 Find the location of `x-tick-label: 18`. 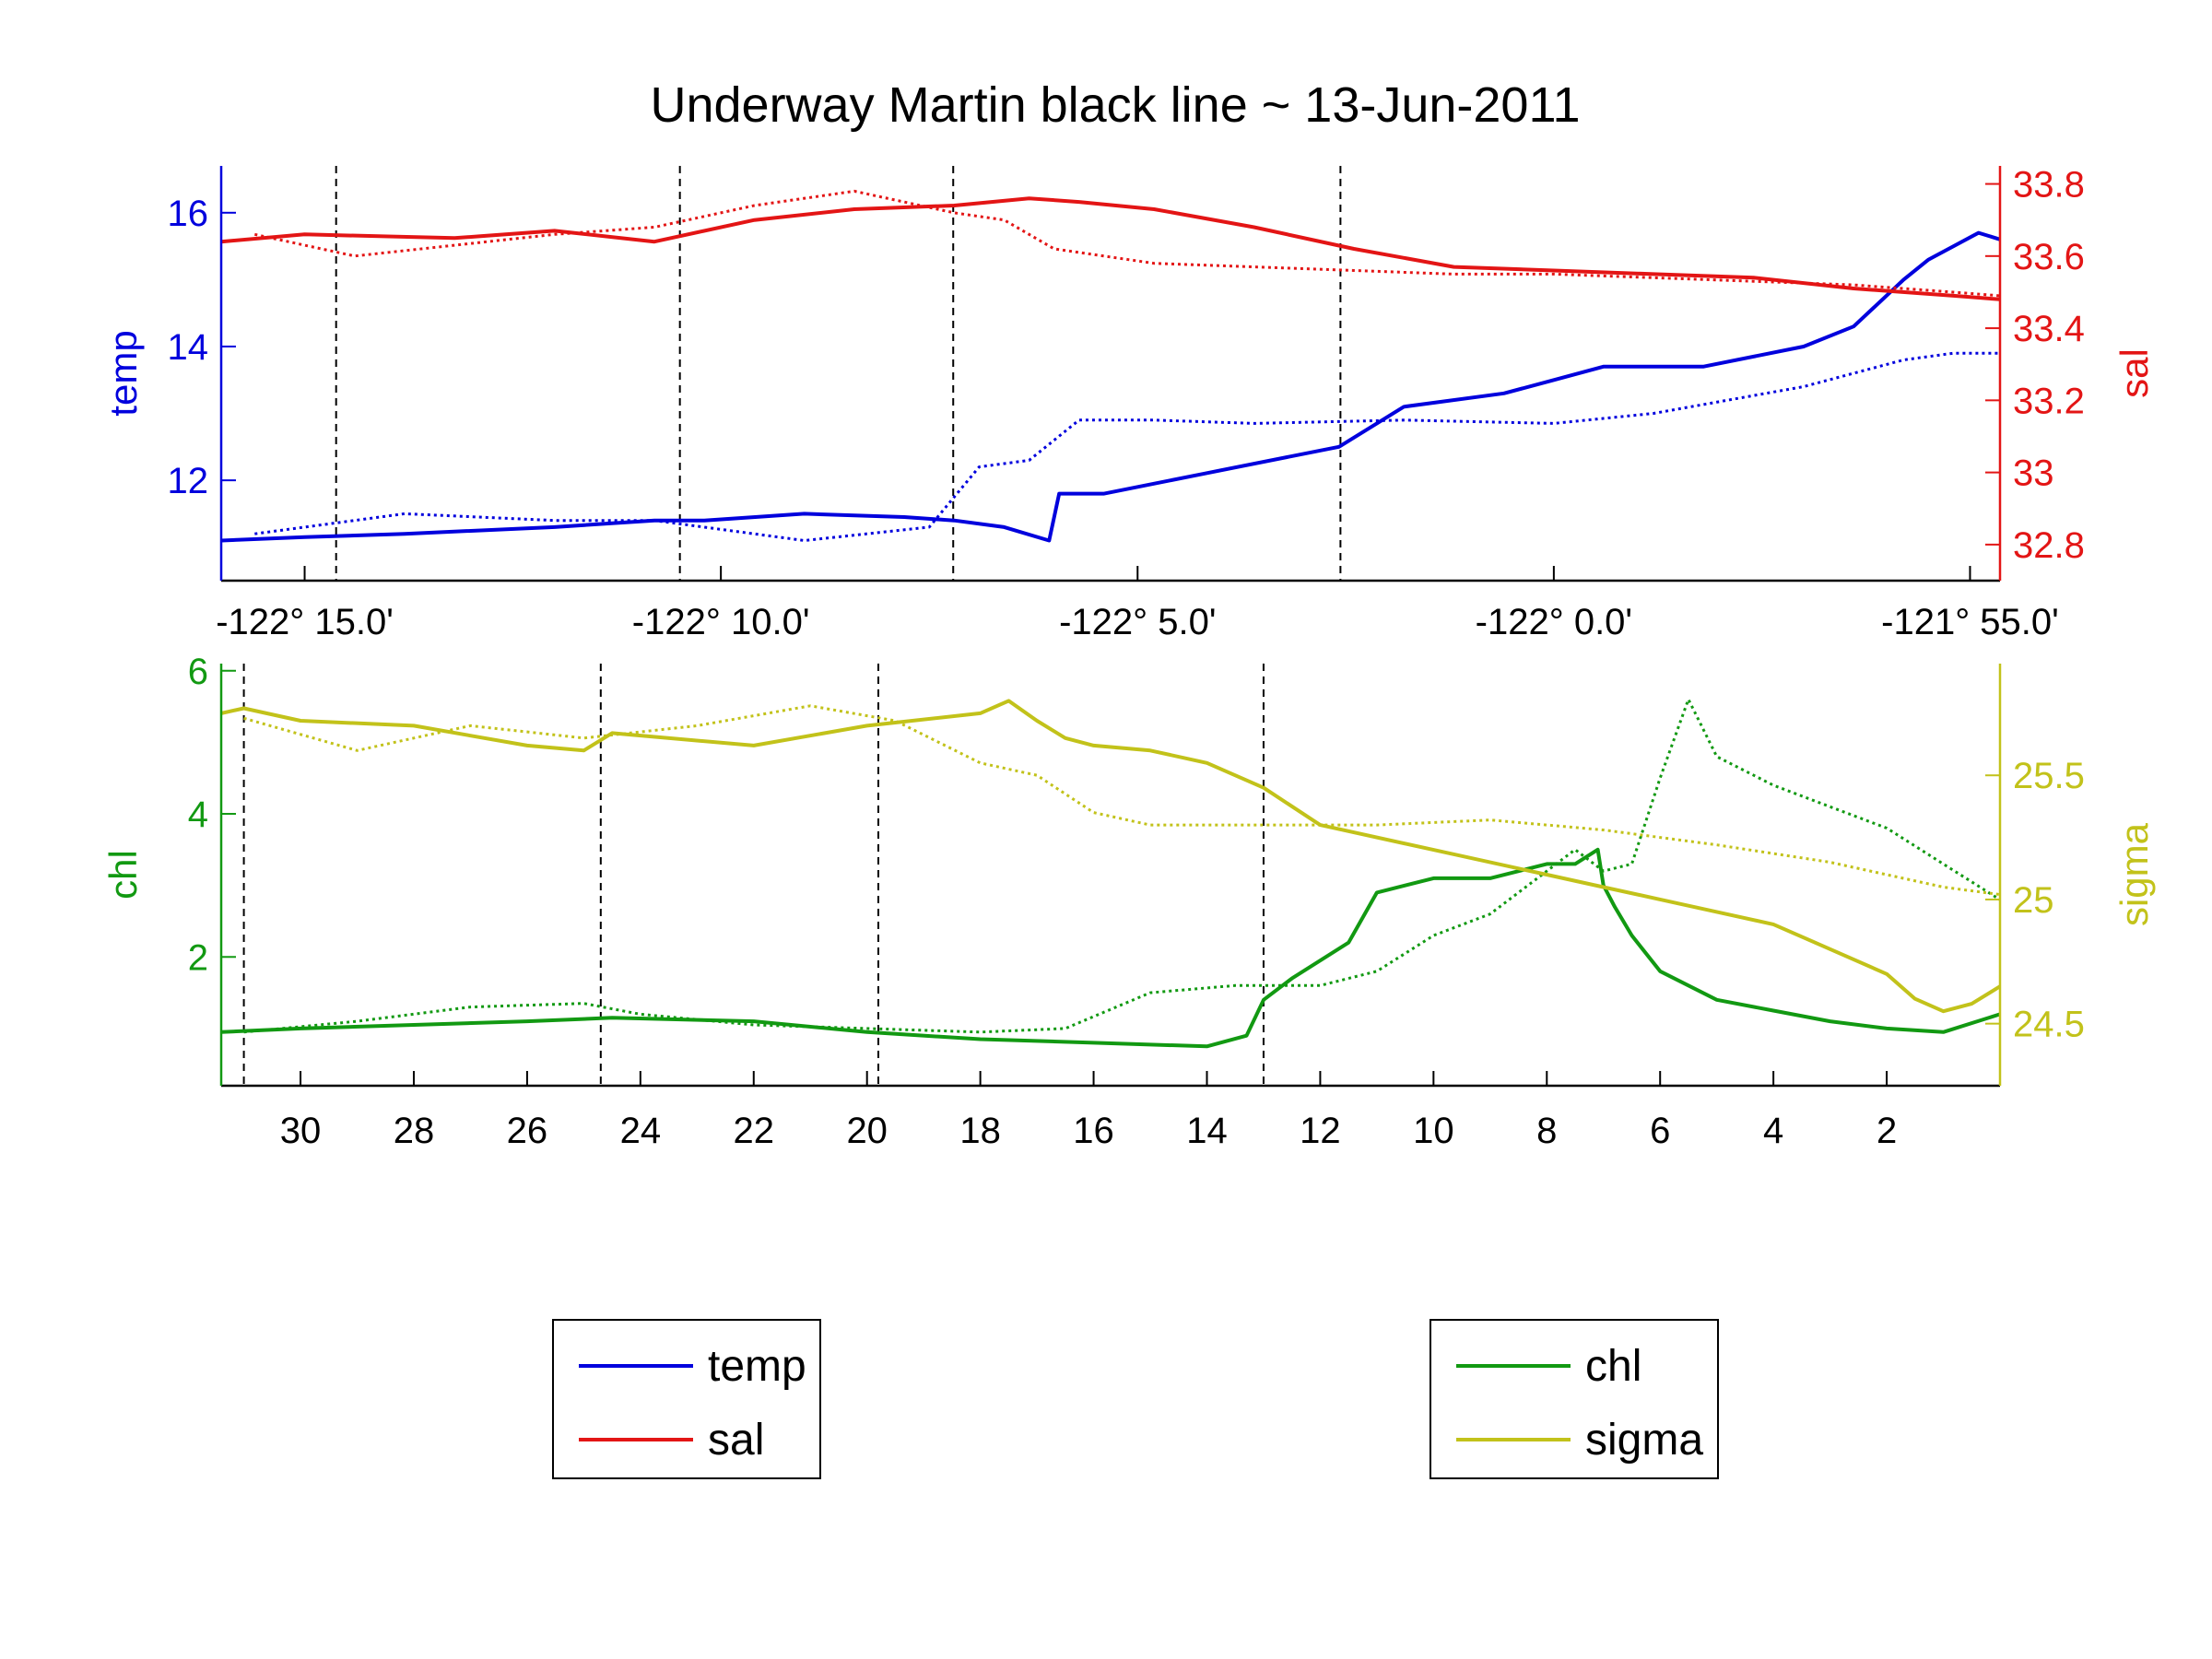

x-tick-label: 18 is located at coordinates (980, 1131).